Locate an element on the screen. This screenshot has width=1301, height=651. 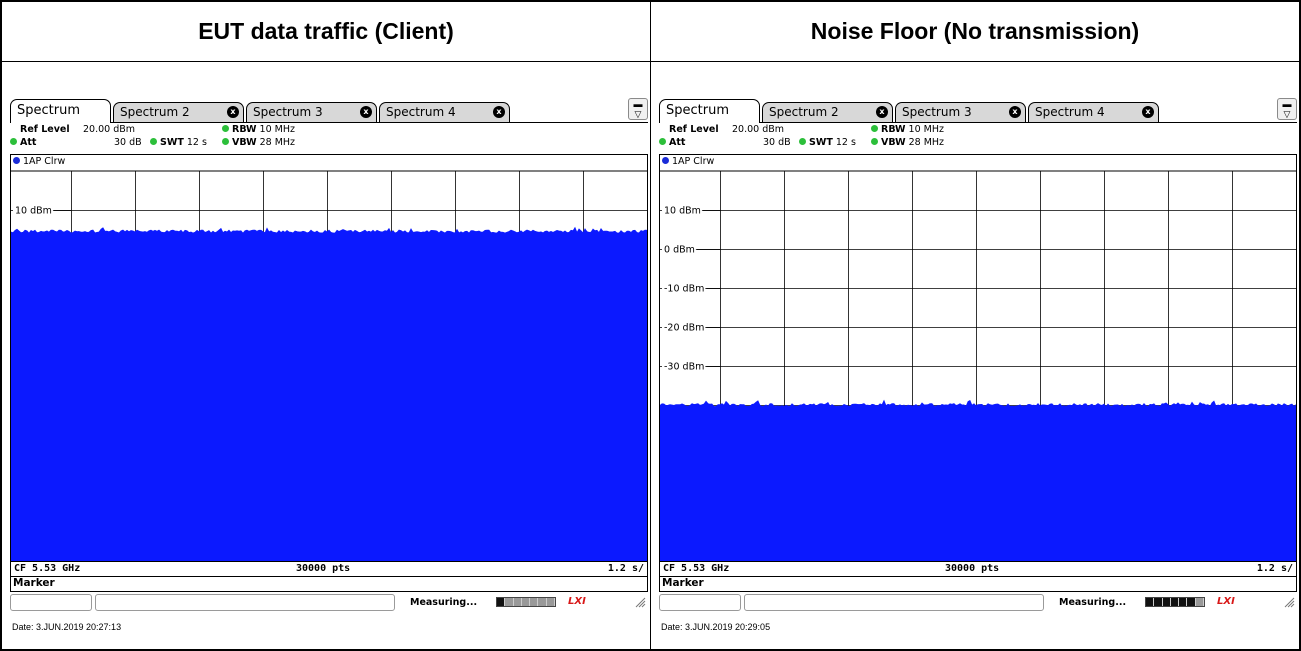
header-divider is located at coordinates (650, 61).